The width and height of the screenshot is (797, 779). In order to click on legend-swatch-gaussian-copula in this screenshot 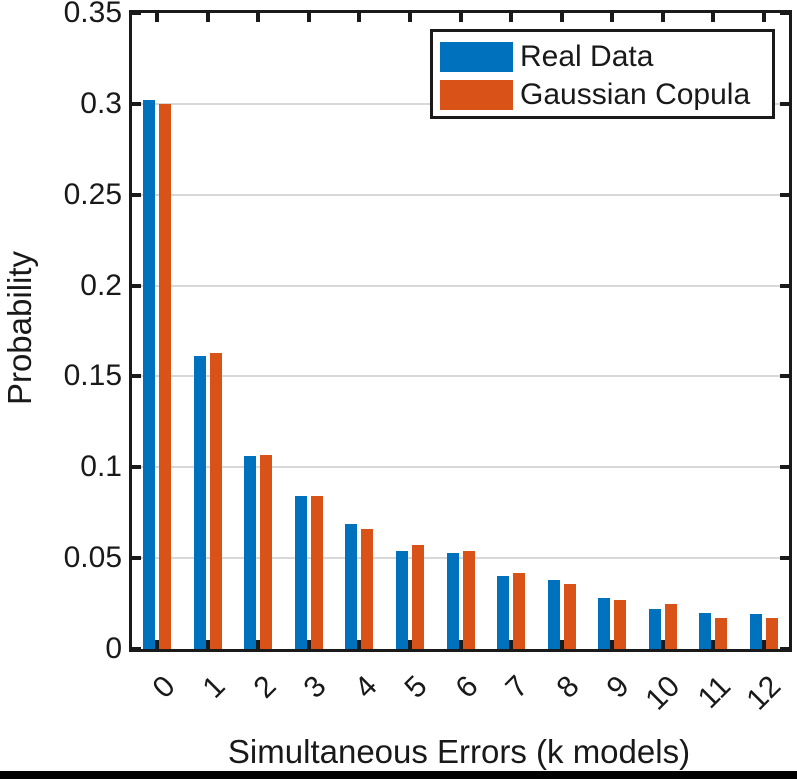, I will do `click(476, 95)`.